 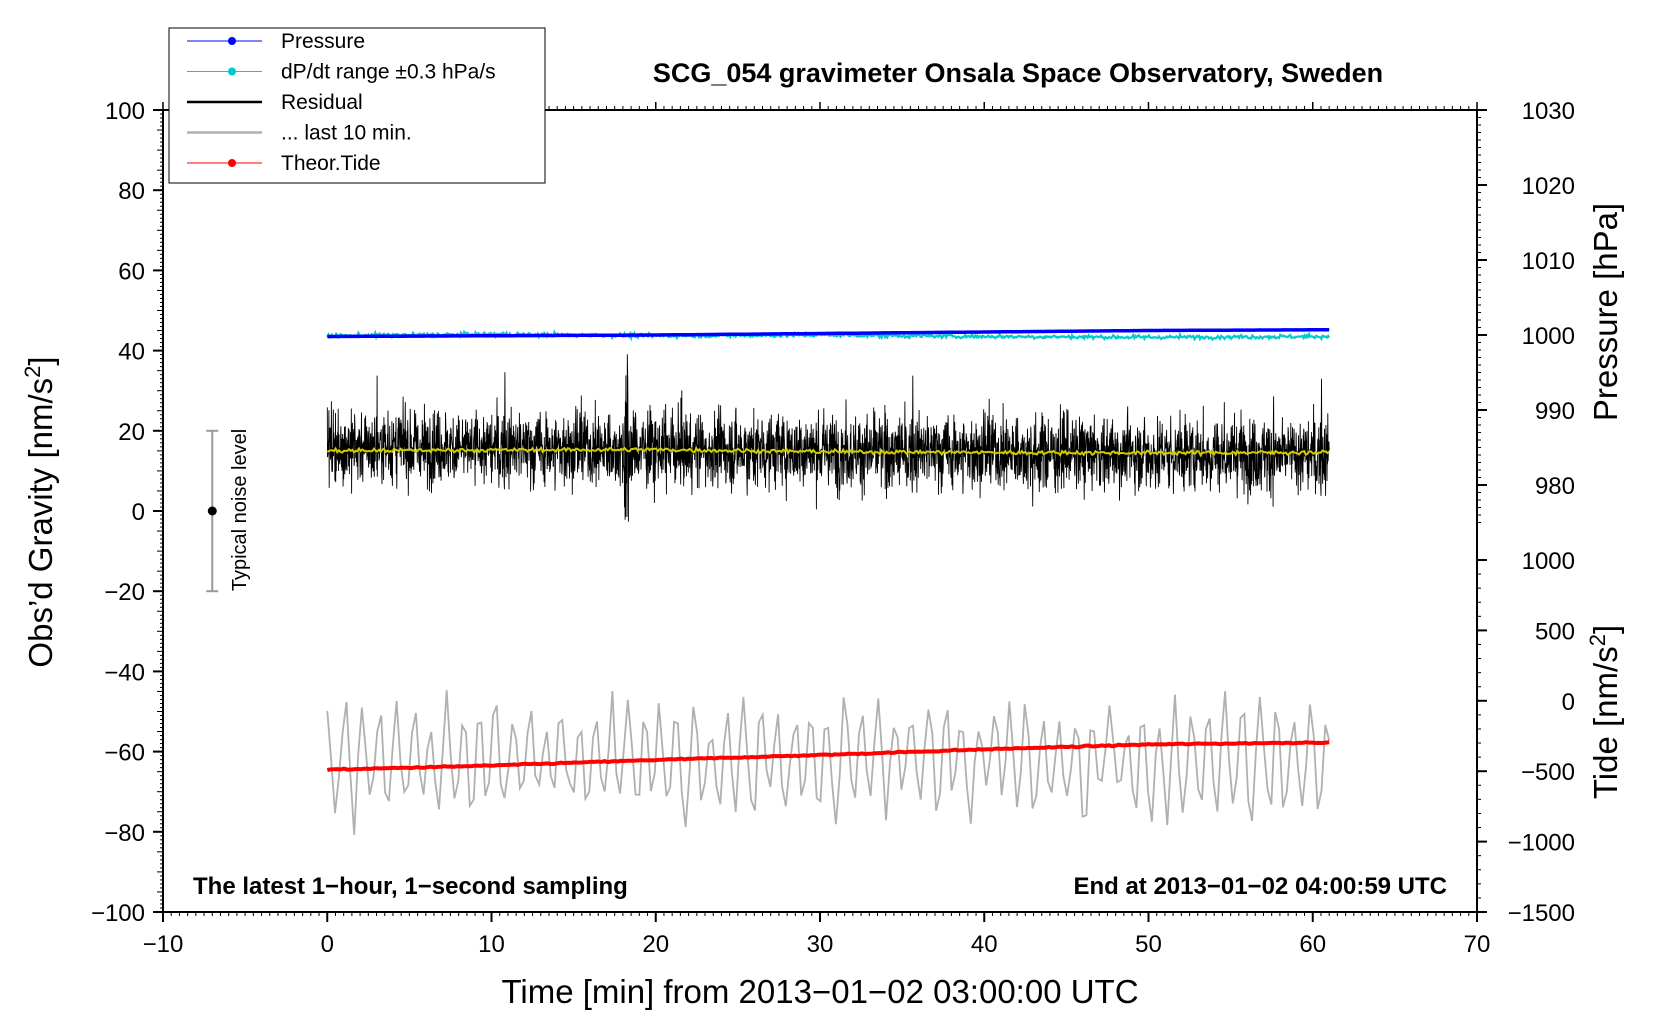 What do you see at coordinates (1541, 843) in the screenshot?
I see `y-tide-tick-label: −1000` at bounding box center [1541, 843].